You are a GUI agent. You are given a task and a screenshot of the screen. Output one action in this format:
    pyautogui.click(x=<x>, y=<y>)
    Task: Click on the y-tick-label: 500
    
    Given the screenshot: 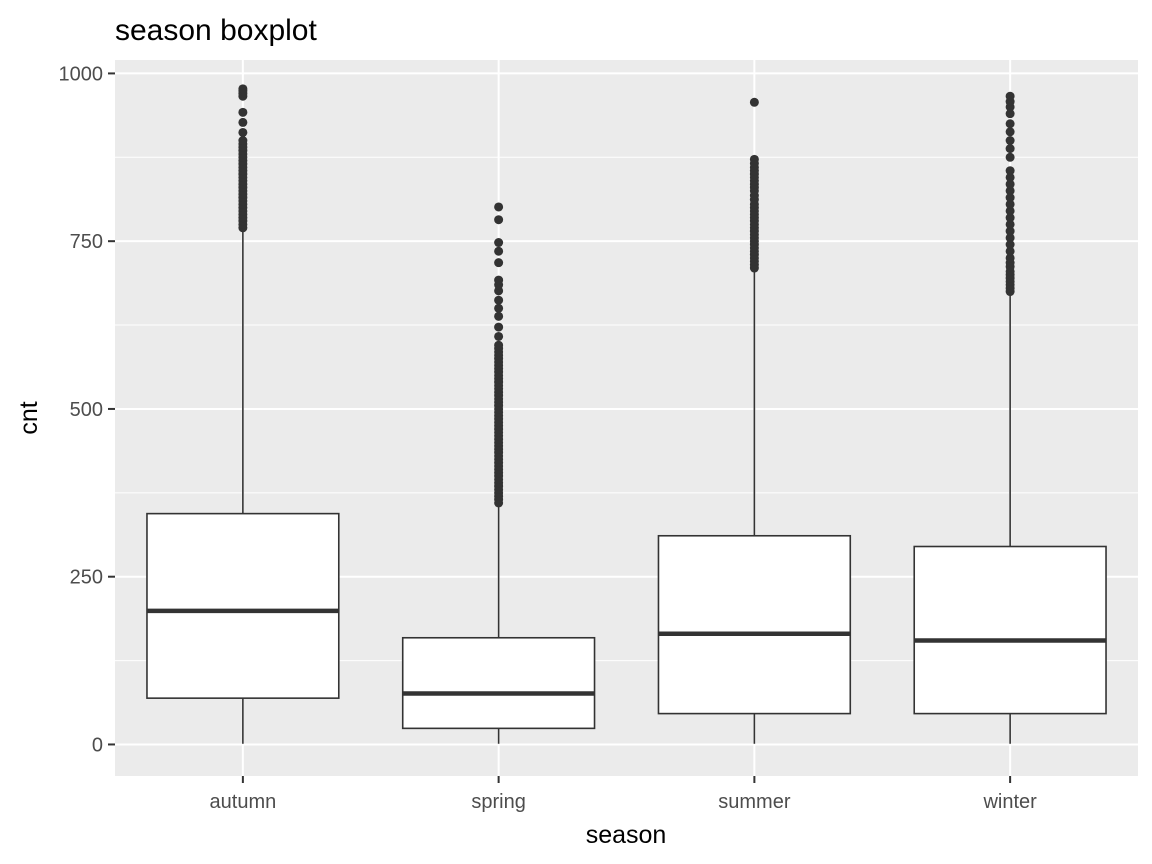 What is the action you would take?
    pyautogui.click(x=86, y=410)
    